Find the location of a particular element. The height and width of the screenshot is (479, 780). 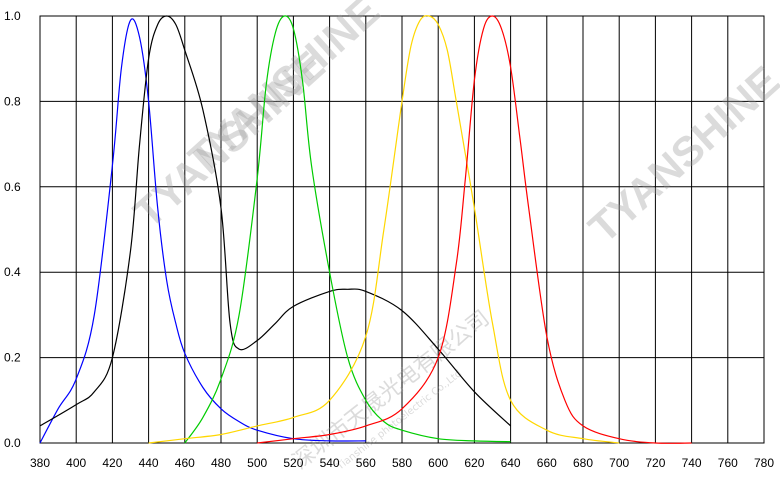

x-tick-label: 740 is located at coordinates (692, 463).